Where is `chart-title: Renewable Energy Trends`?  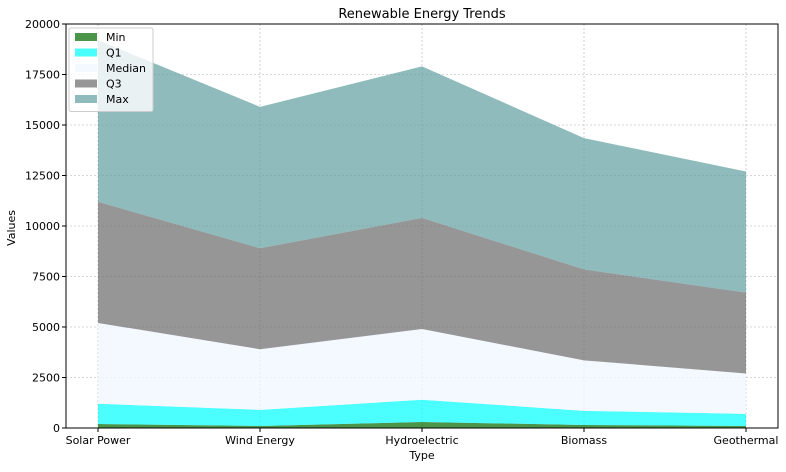 chart-title: Renewable Energy Trends is located at coordinates (422, 14).